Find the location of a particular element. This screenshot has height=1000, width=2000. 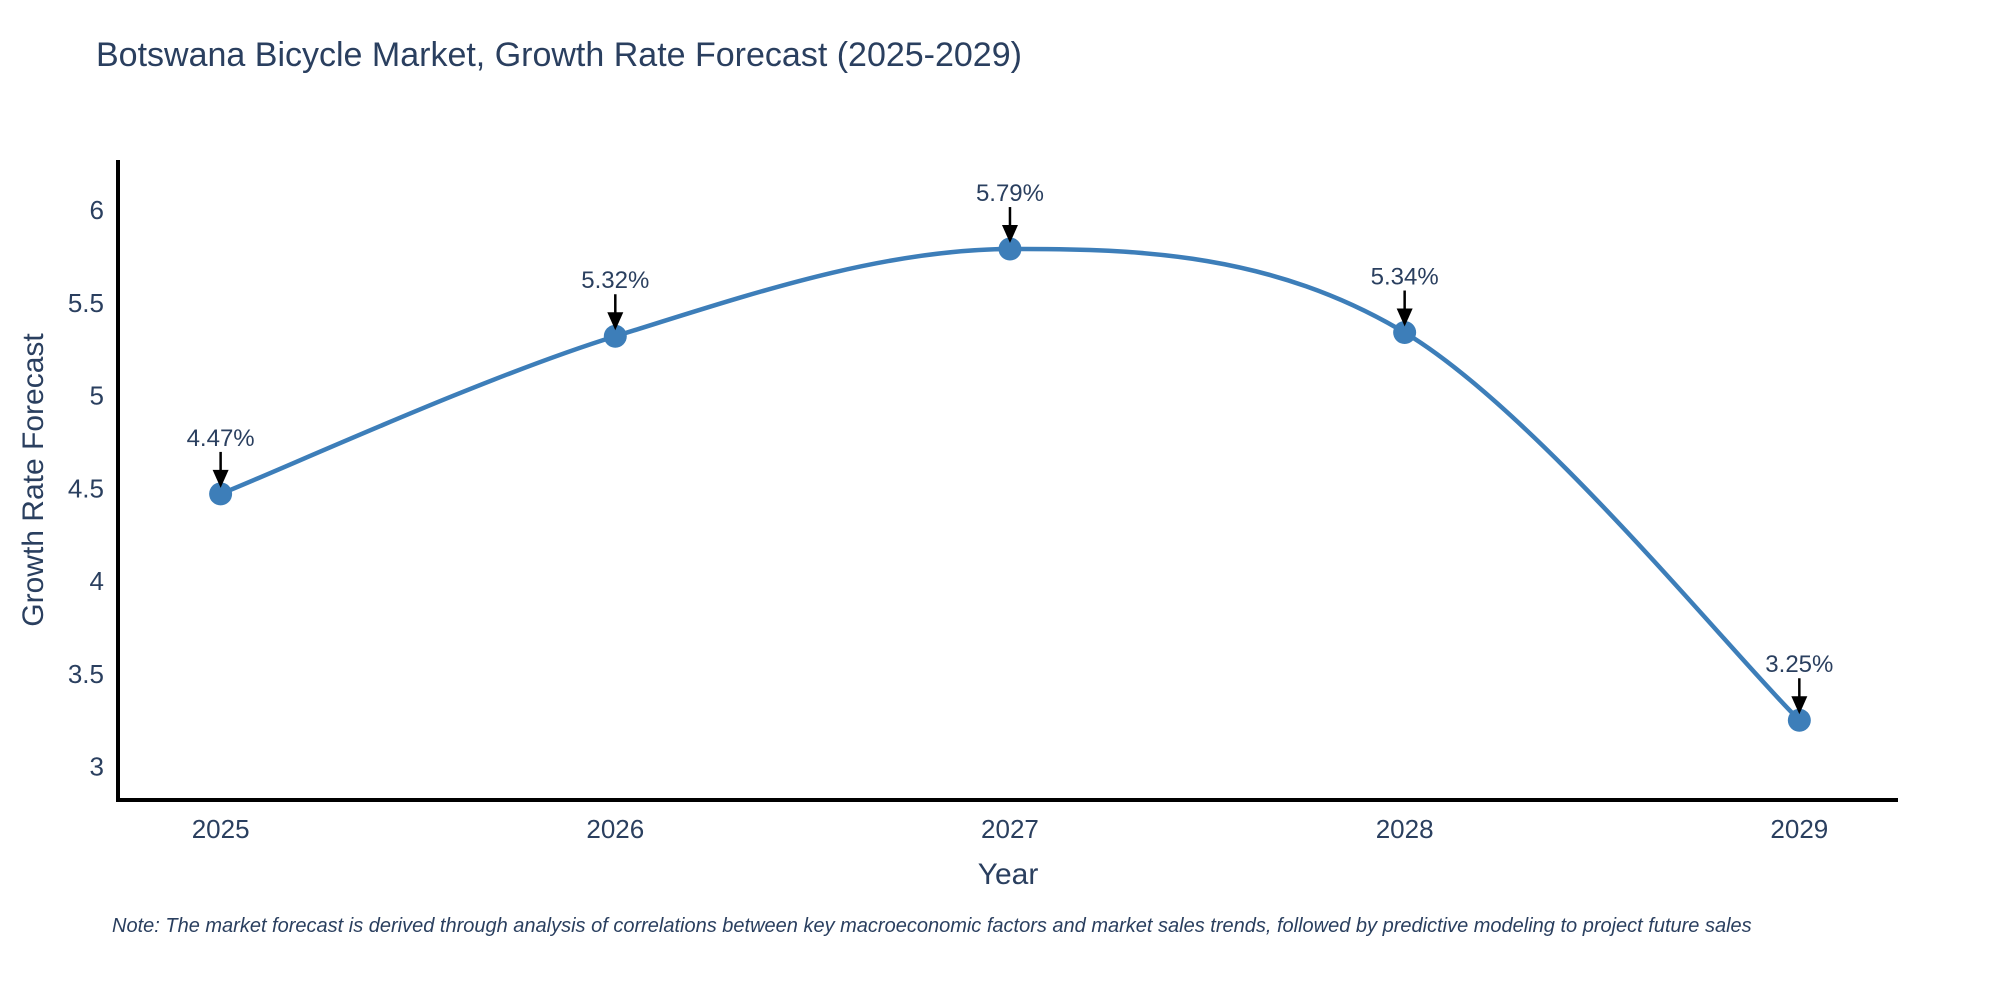

point-annotation-label: 3.25% is located at coordinates (1799, 664).